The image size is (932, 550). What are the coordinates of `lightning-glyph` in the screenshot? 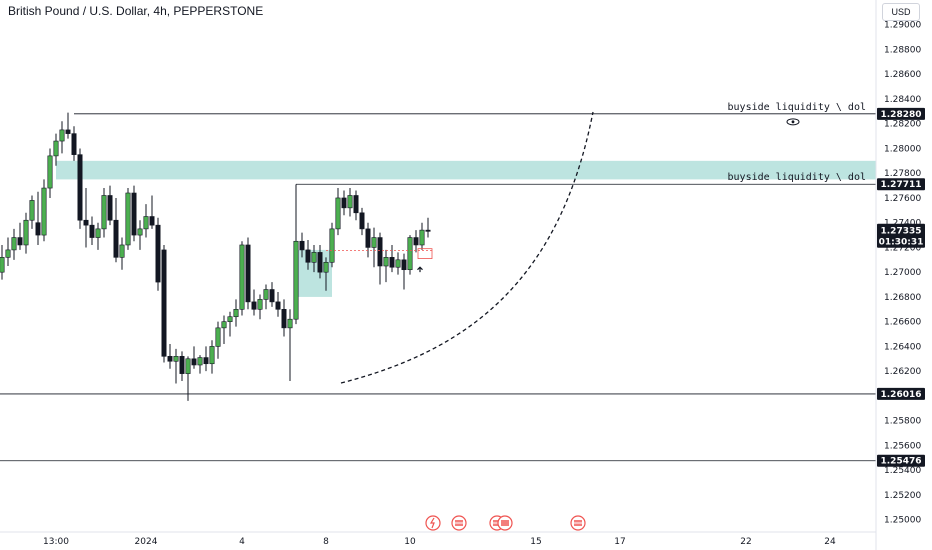 It's located at (432, 523).